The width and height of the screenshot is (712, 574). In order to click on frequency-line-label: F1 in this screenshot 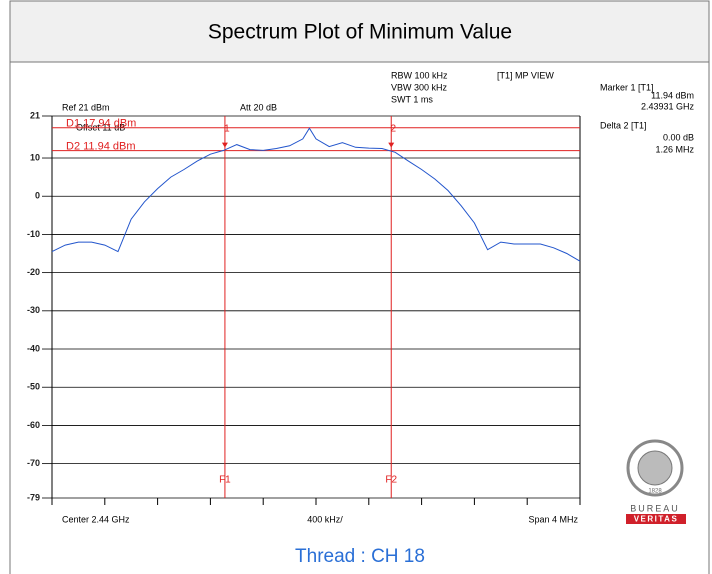, I will do `click(225, 480)`.